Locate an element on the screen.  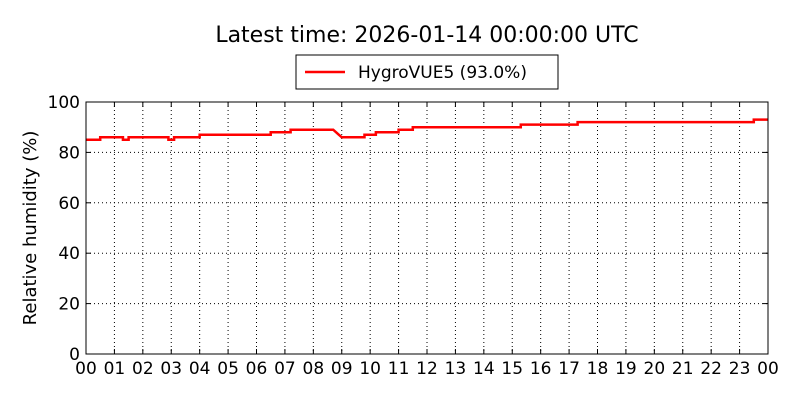
x-tick-label: 09 is located at coordinates (342, 369).